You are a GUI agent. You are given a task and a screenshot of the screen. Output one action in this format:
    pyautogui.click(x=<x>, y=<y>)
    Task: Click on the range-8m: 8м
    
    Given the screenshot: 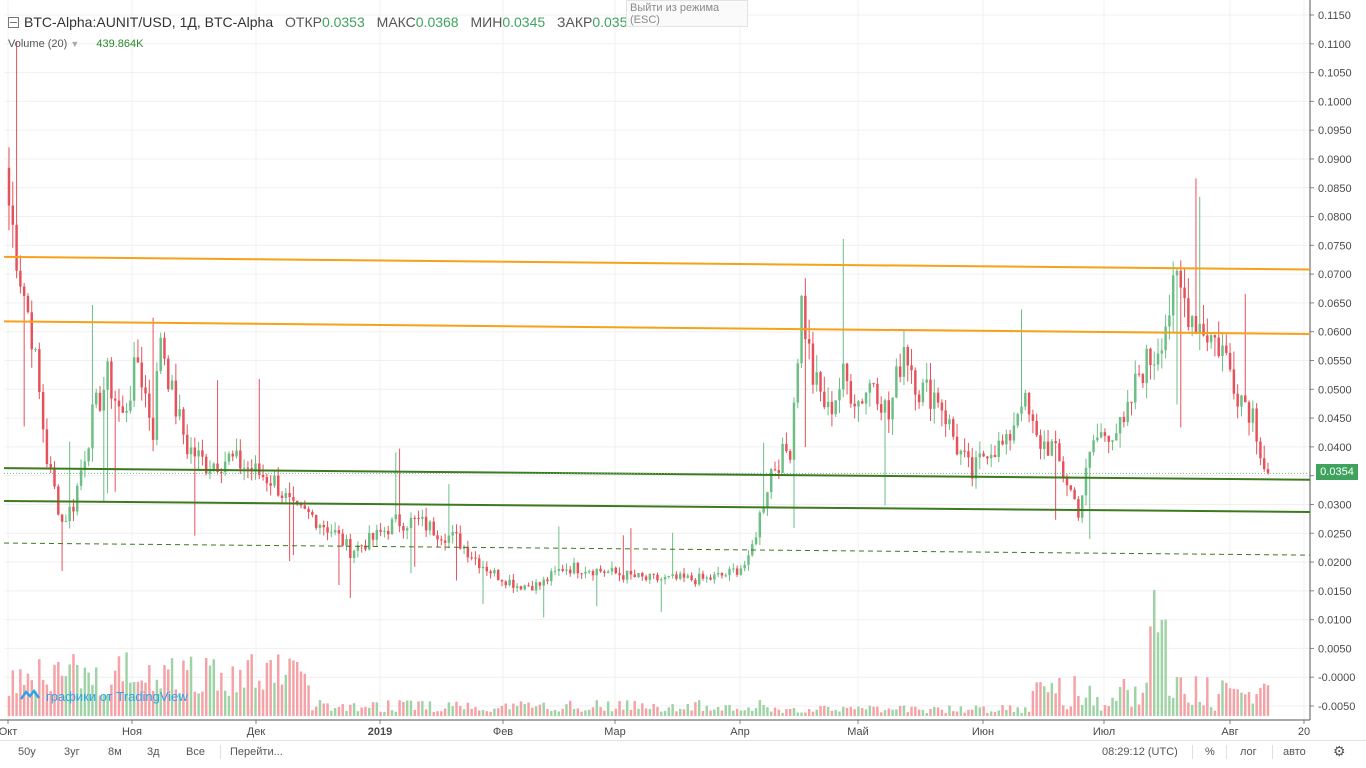 What is the action you would take?
    pyautogui.click(x=115, y=752)
    